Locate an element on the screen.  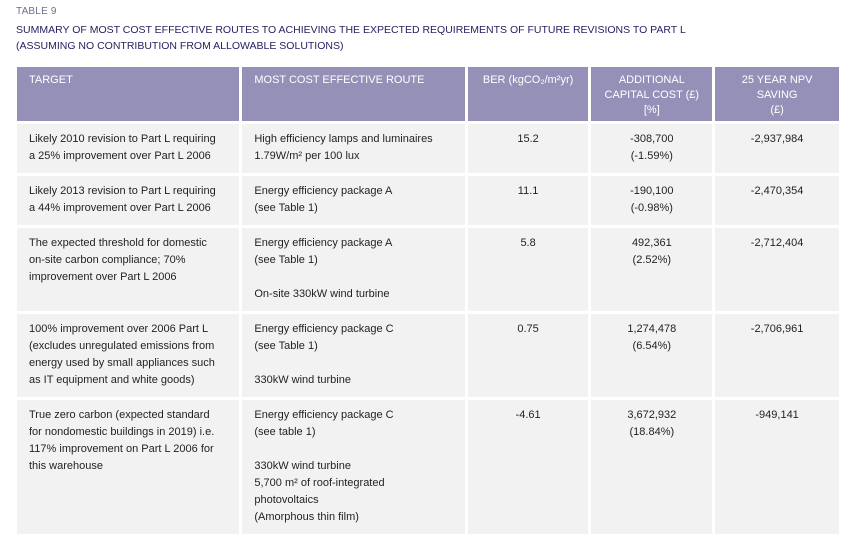
cell-line: 492,361 is located at coordinates (651, 243).